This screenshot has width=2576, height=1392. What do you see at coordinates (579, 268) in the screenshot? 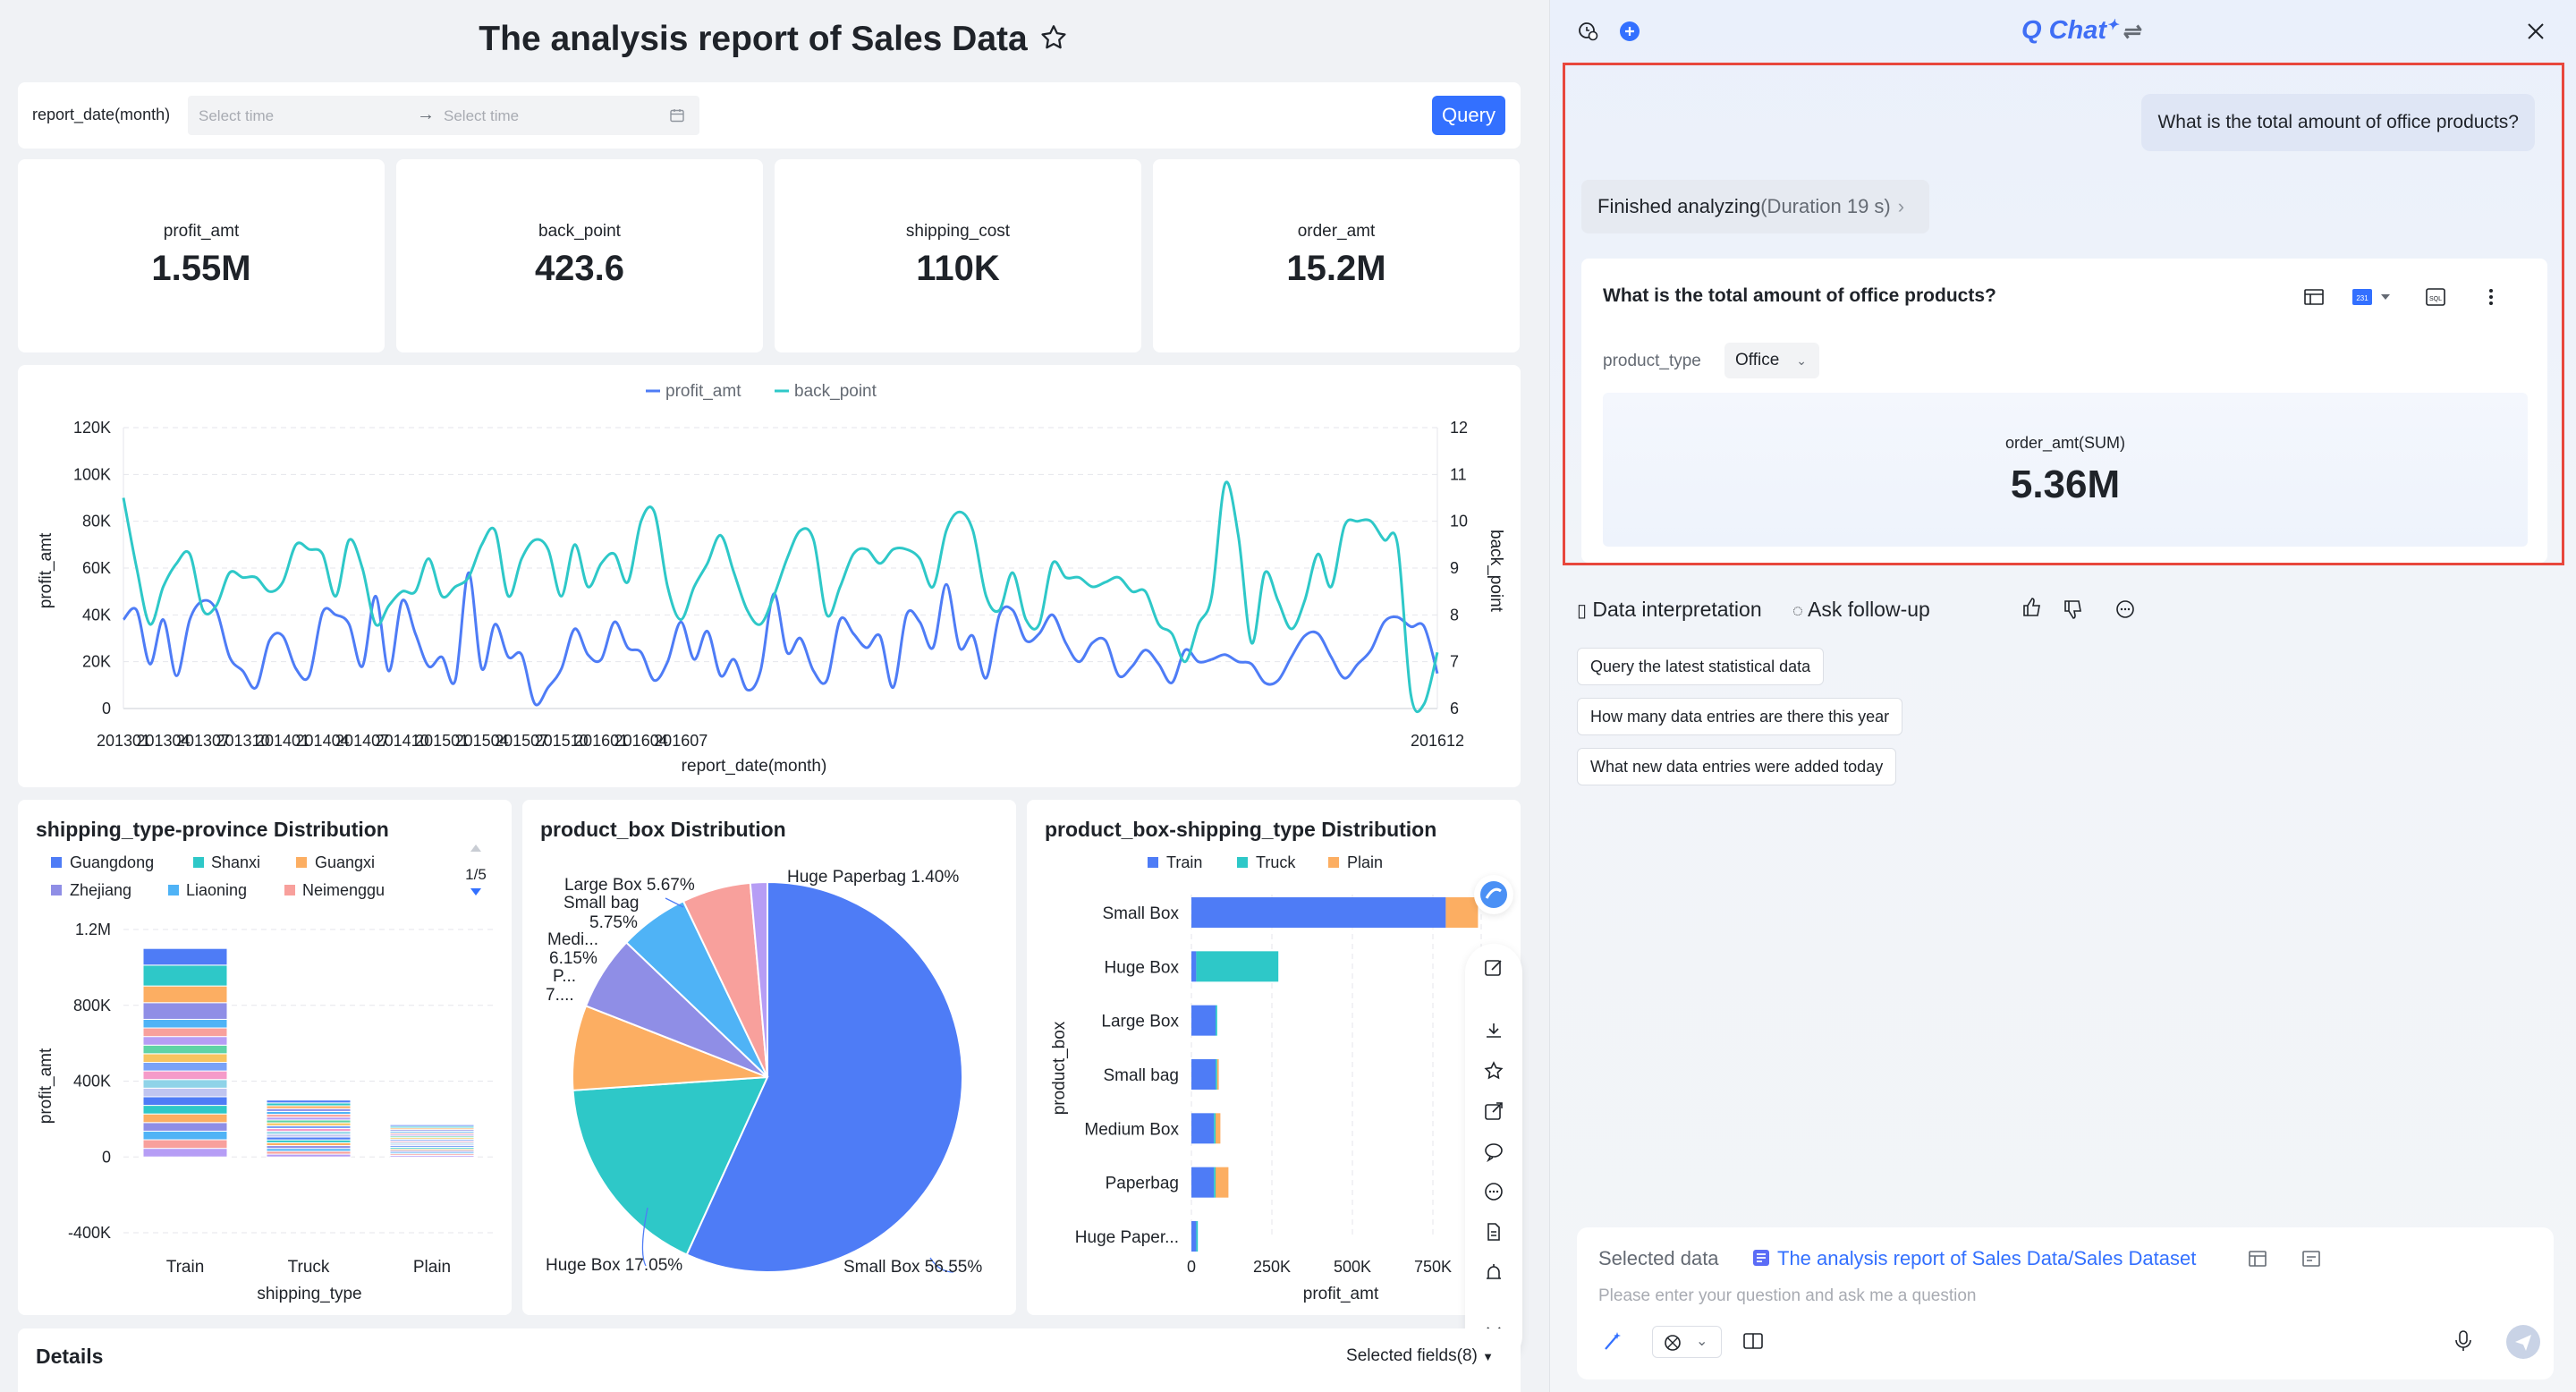
I see `kpi-value: 423.6` at bounding box center [579, 268].